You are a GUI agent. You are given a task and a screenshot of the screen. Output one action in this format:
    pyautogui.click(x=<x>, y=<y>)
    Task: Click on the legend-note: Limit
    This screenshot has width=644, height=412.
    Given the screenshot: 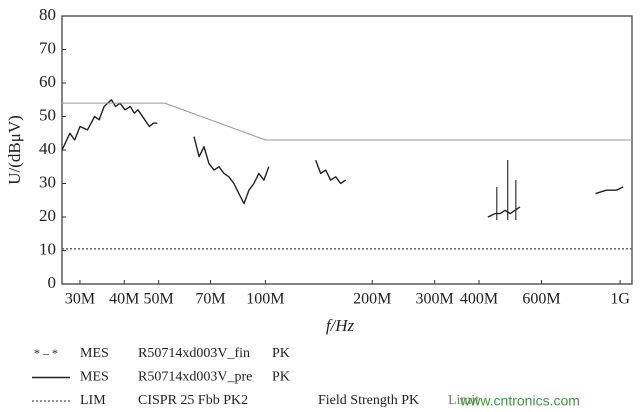 What is the action you would take?
    pyautogui.click(x=463, y=400)
    